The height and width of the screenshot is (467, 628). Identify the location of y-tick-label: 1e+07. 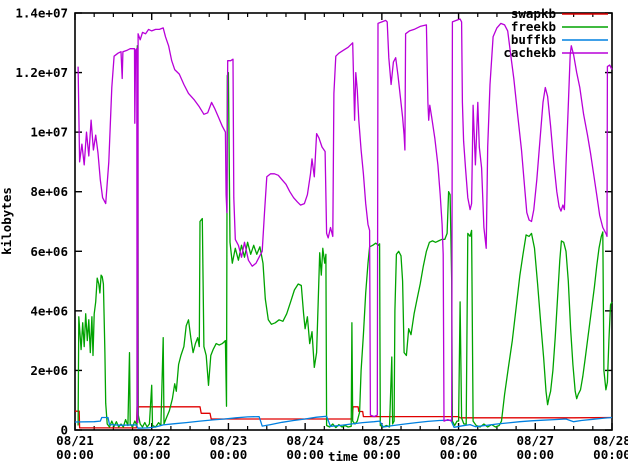
(49, 132).